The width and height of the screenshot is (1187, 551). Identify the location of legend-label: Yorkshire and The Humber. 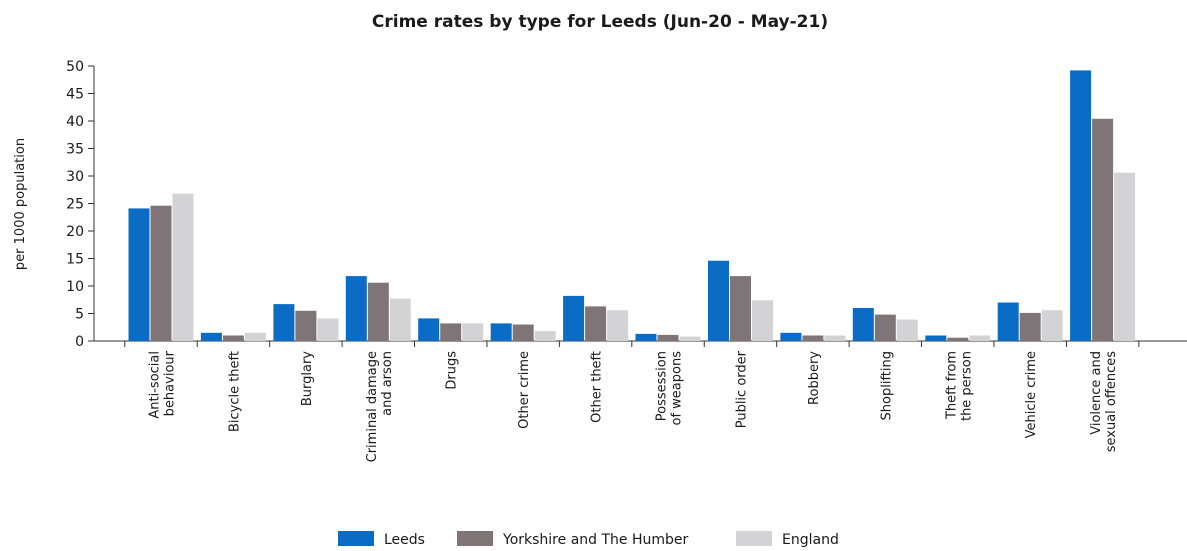
(595, 540).